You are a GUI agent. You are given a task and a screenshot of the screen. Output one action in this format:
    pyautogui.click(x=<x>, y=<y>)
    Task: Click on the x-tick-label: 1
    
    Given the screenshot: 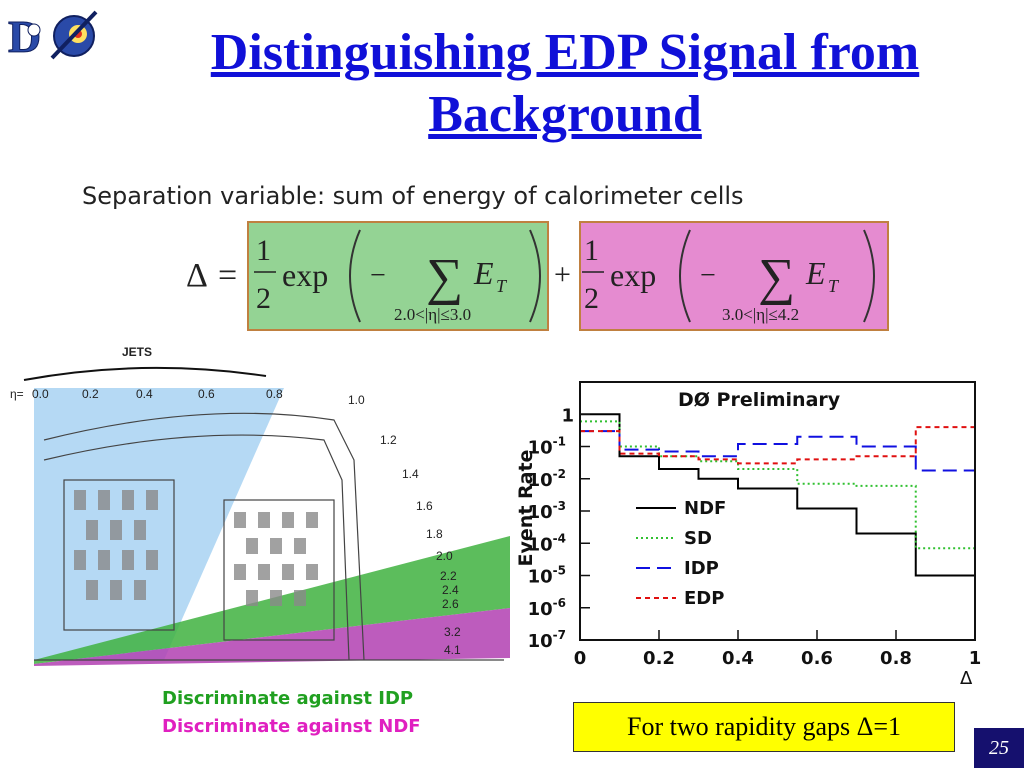 What is the action you would take?
    pyautogui.click(x=975, y=658)
    